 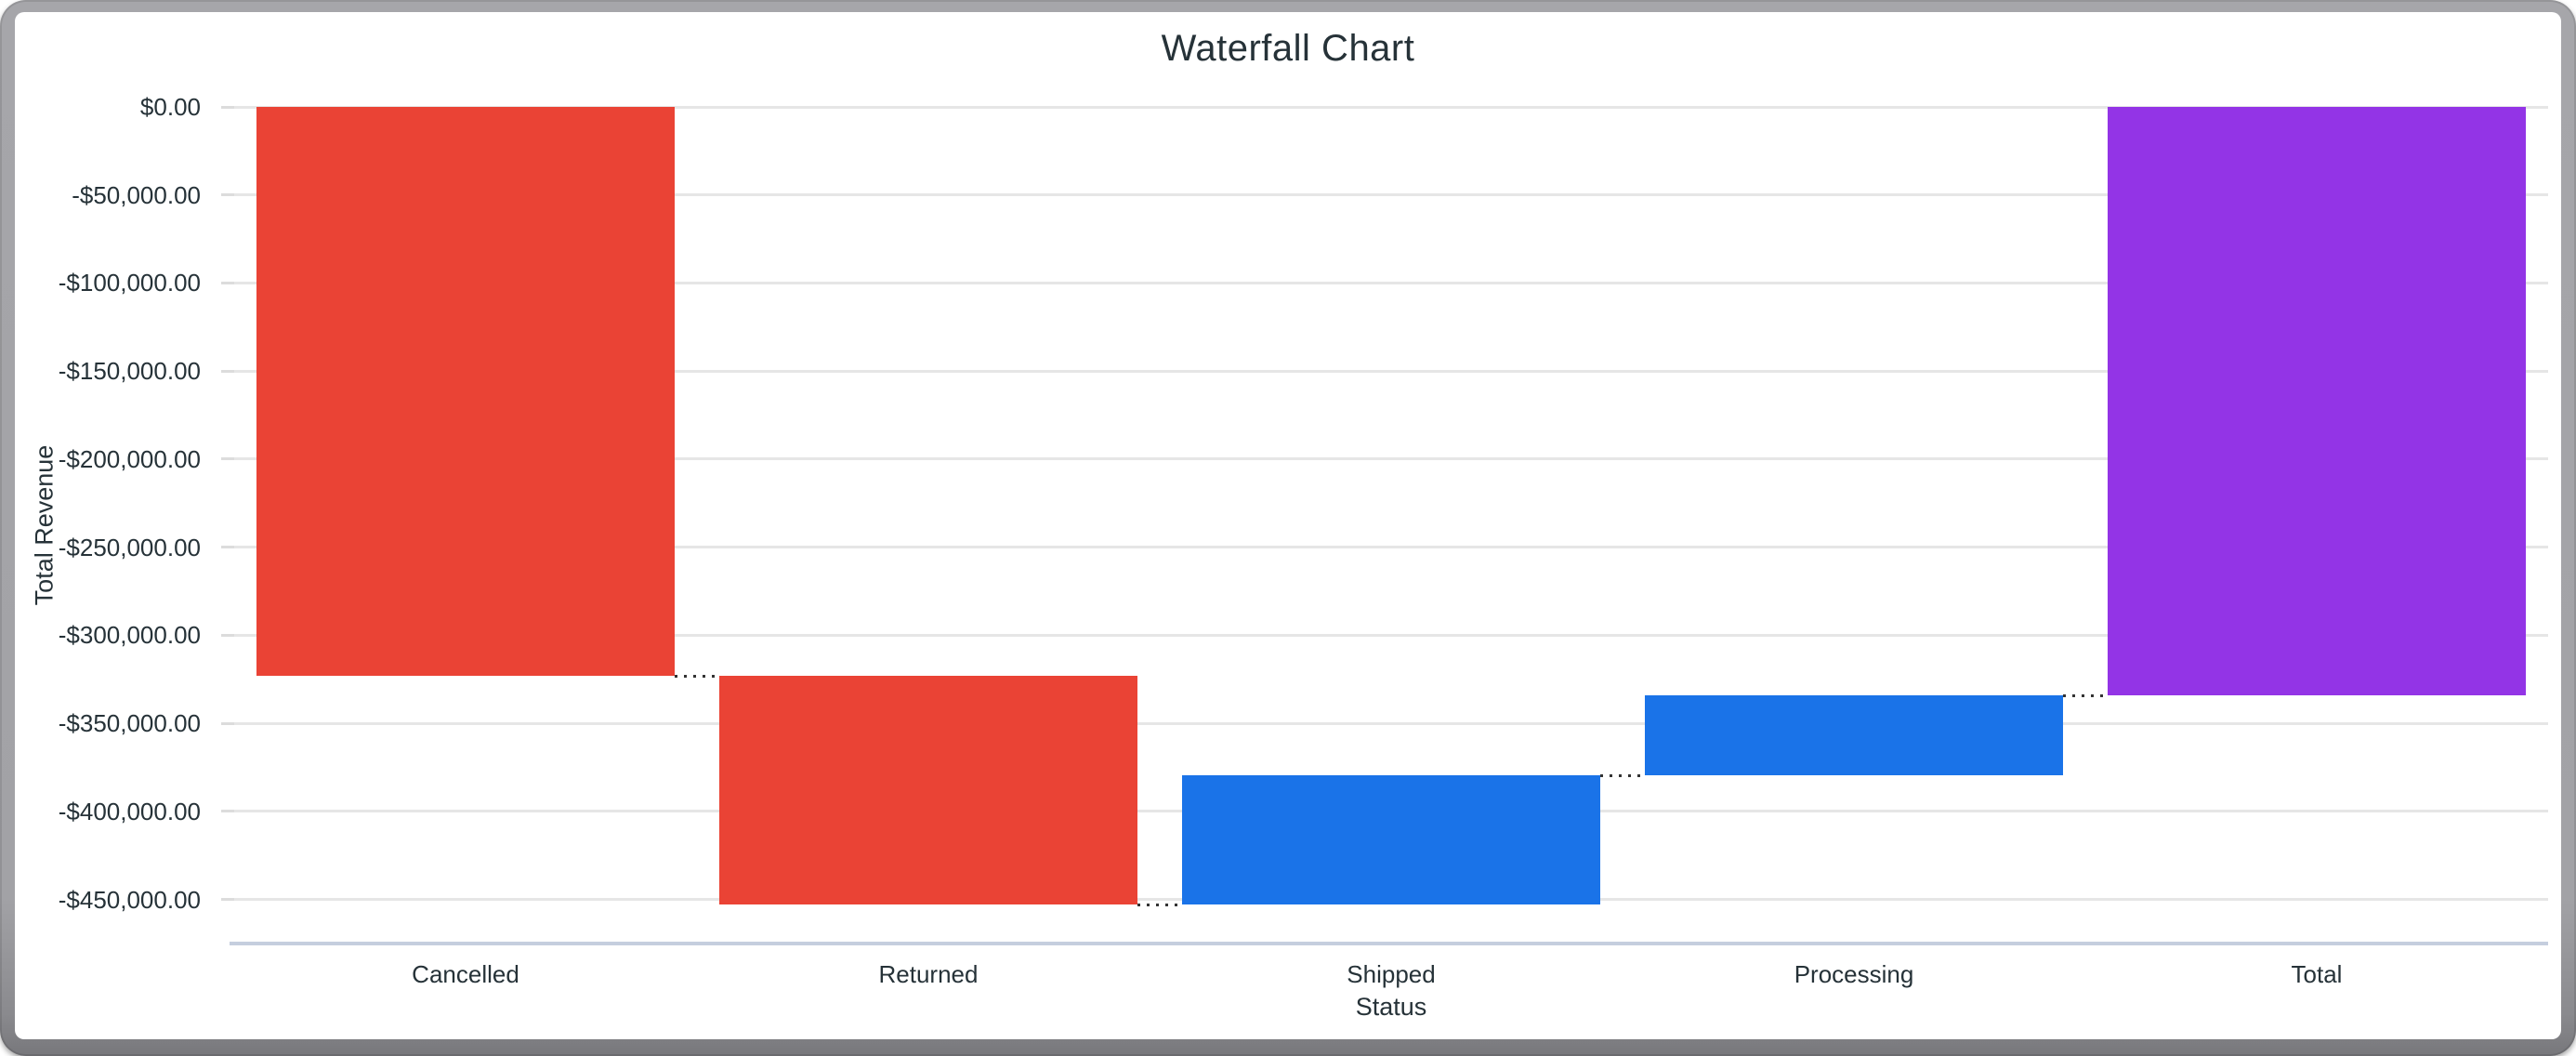 I want to click on x-tick-label-cancelled: Cancelled, so click(x=465, y=974).